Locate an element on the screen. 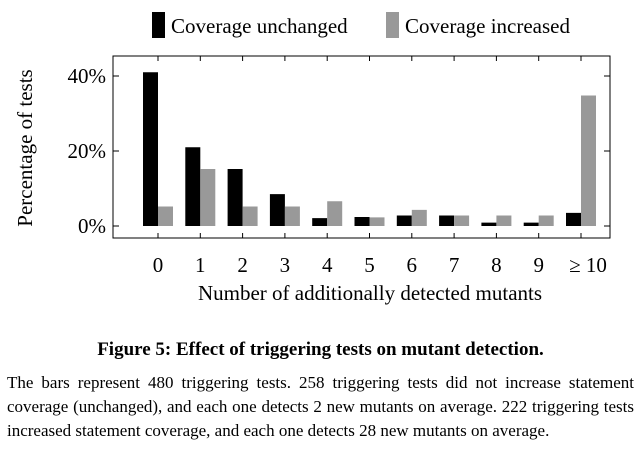  x-tick-label: 6 is located at coordinates (412, 265).